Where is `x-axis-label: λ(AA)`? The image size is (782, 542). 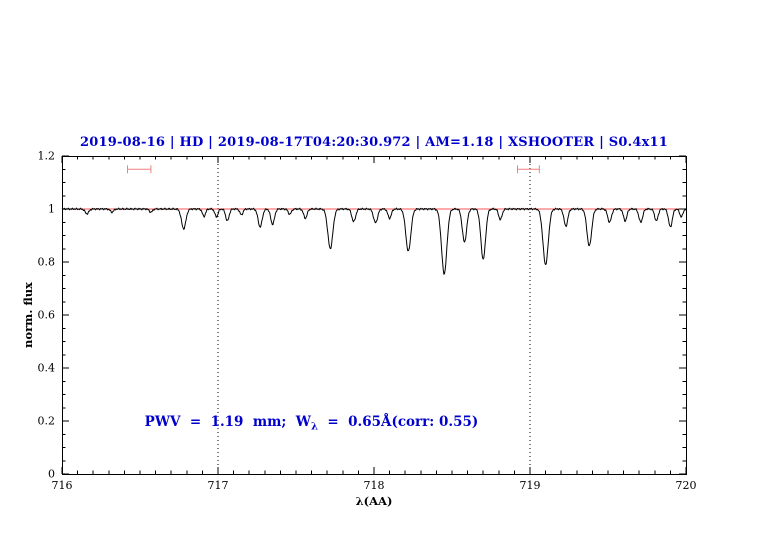 x-axis-label: λ(AA) is located at coordinates (374, 501).